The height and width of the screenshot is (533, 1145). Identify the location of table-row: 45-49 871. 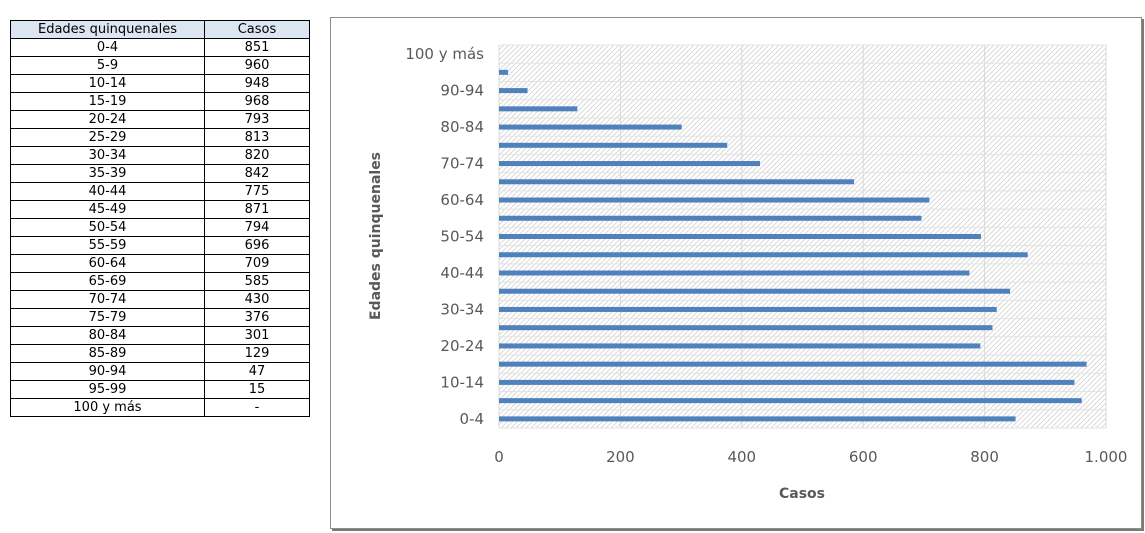
(160, 209).